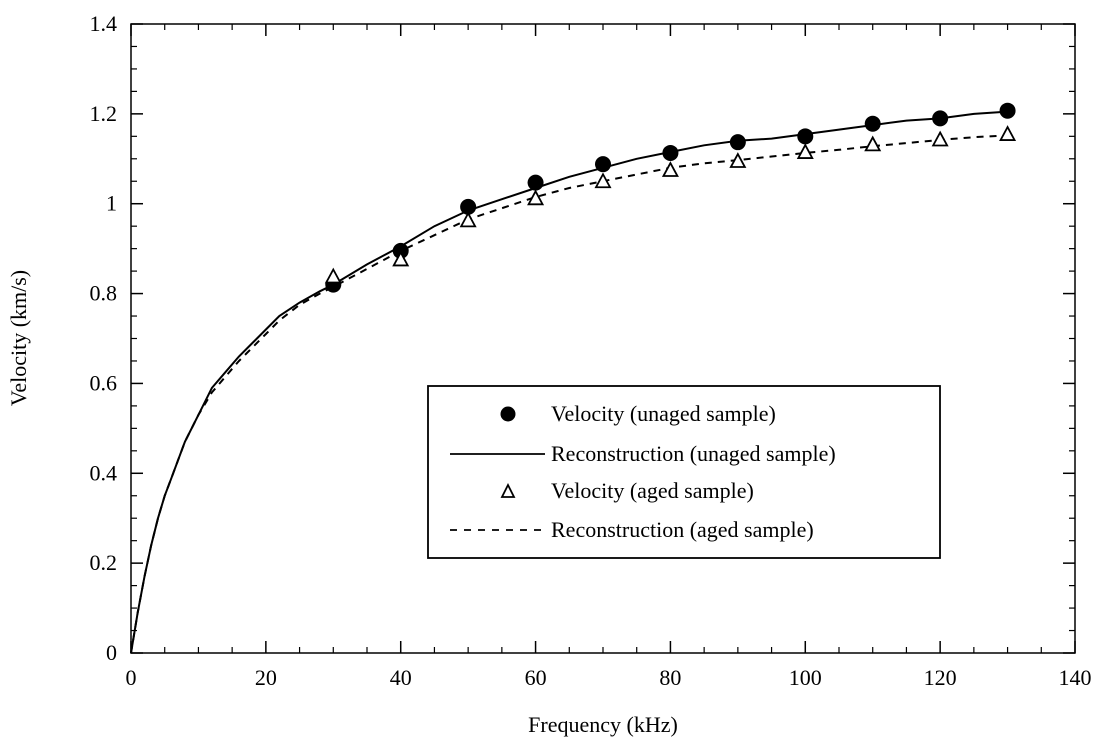 This screenshot has width=1115, height=742. What do you see at coordinates (266, 677) in the screenshot?
I see `x-tick-label: 20` at bounding box center [266, 677].